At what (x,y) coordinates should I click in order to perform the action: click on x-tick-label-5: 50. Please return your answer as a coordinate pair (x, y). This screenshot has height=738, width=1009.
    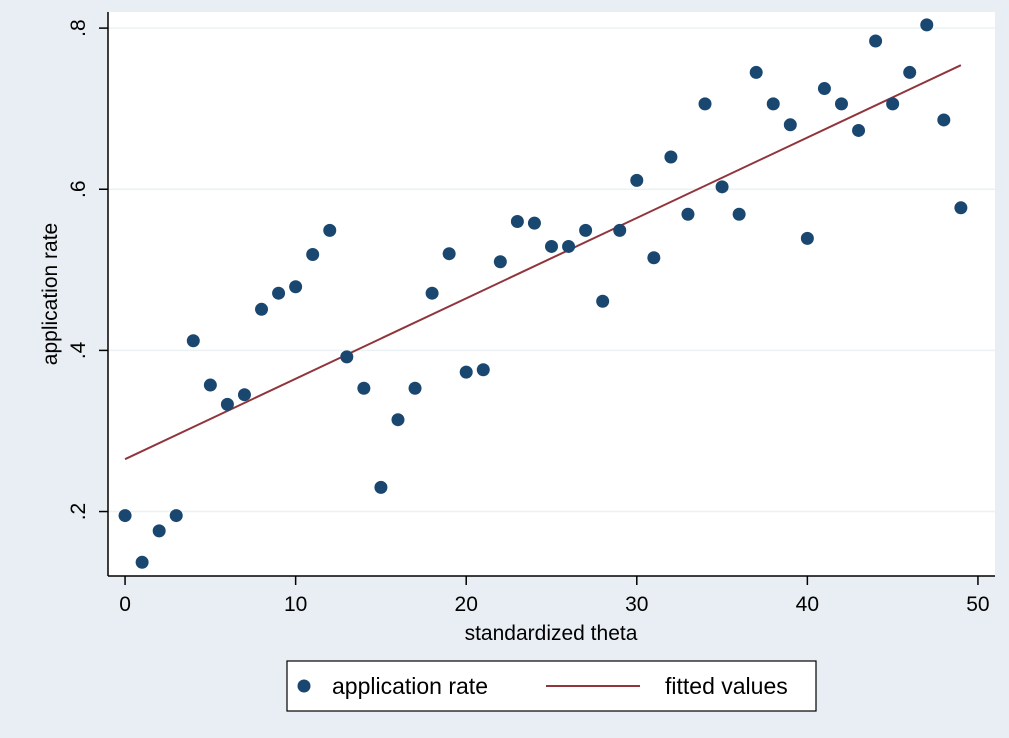
    Looking at the image, I should click on (977, 604).